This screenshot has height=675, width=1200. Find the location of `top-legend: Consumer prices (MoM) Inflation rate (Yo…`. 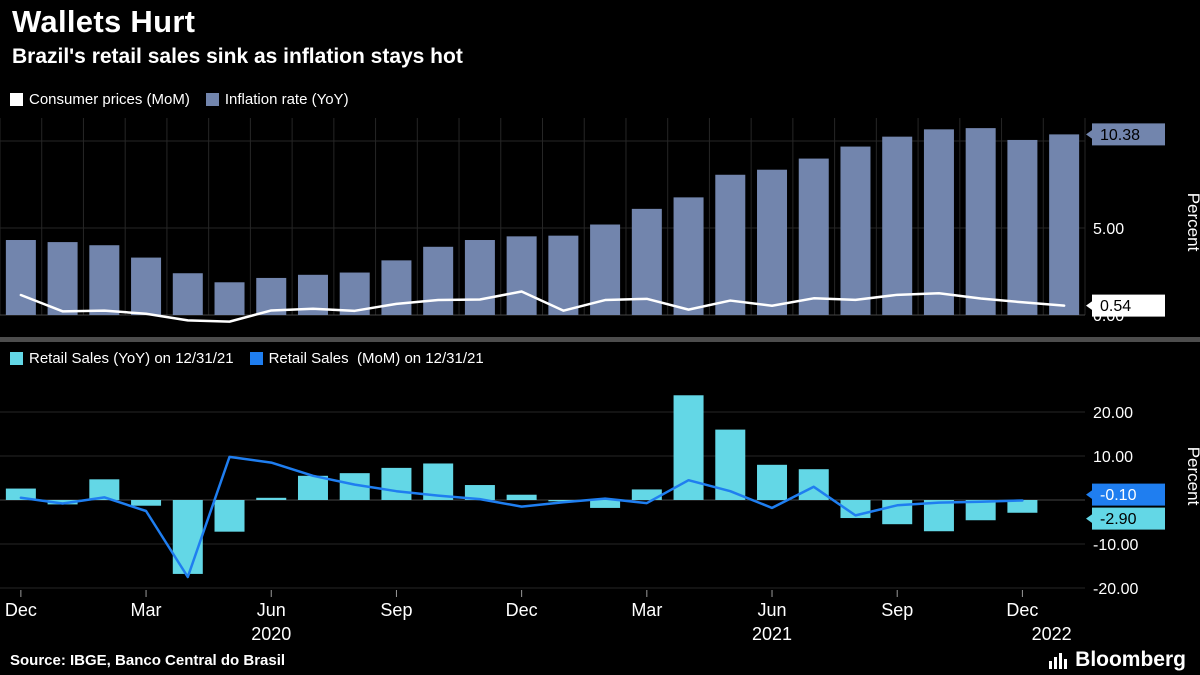

top-legend: Consumer prices (MoM) Inflation rate (Yo… is located at coordinates (179, 99).